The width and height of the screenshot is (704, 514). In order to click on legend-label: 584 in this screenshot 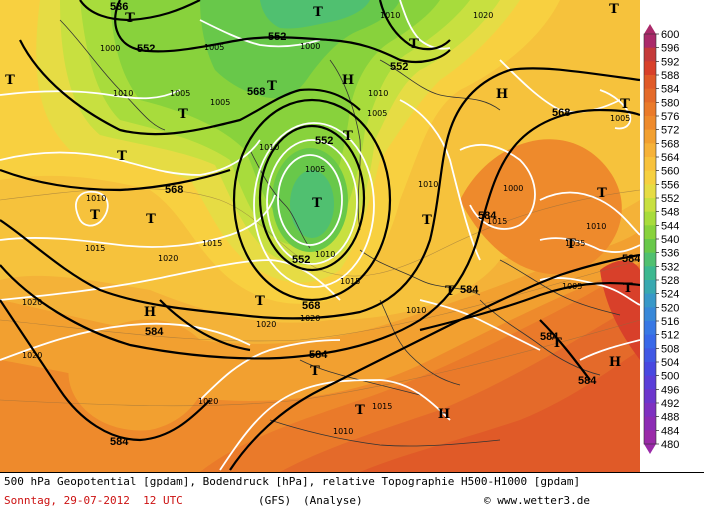, I will do `click(670, 90)`.